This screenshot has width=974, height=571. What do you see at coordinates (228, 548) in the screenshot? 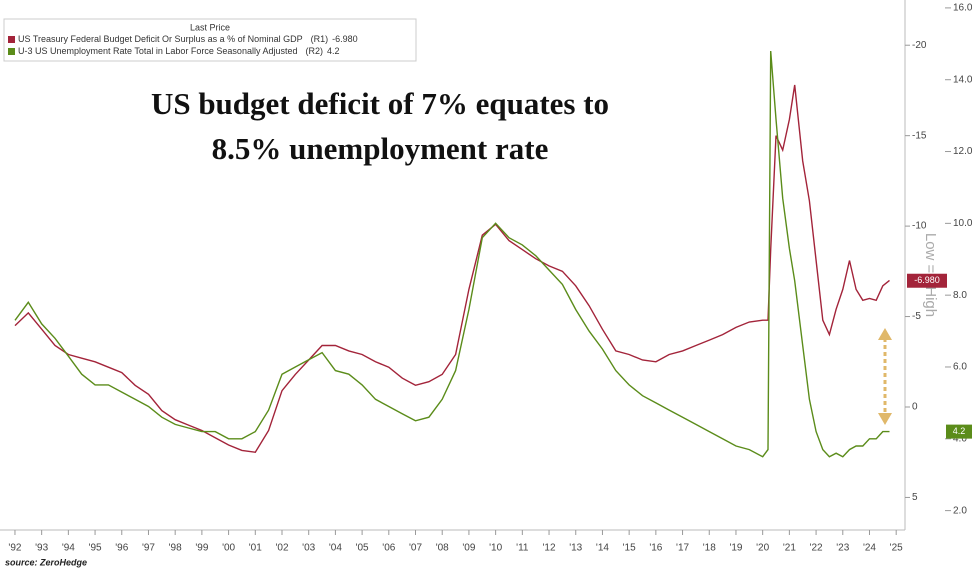
I see `x-tick-label: '00` at bounding box center [228, 548].